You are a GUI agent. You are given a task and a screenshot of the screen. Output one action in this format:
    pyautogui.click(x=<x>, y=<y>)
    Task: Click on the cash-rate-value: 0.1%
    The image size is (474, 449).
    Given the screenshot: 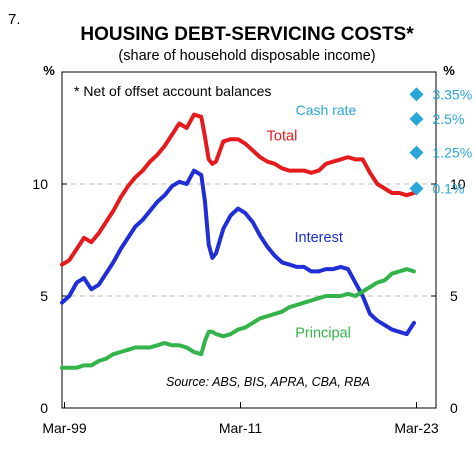 What is the action you would take?
    pyautogui.click(x=448, y=188)
    